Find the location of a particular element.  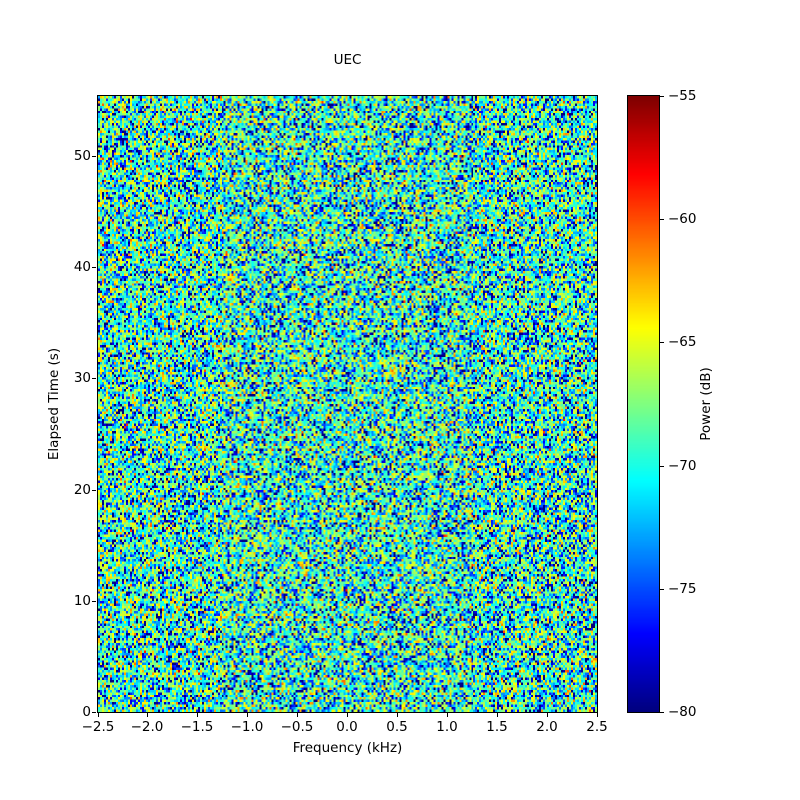

x-tick-label: −1.5 is located at coordinates (197, 727).